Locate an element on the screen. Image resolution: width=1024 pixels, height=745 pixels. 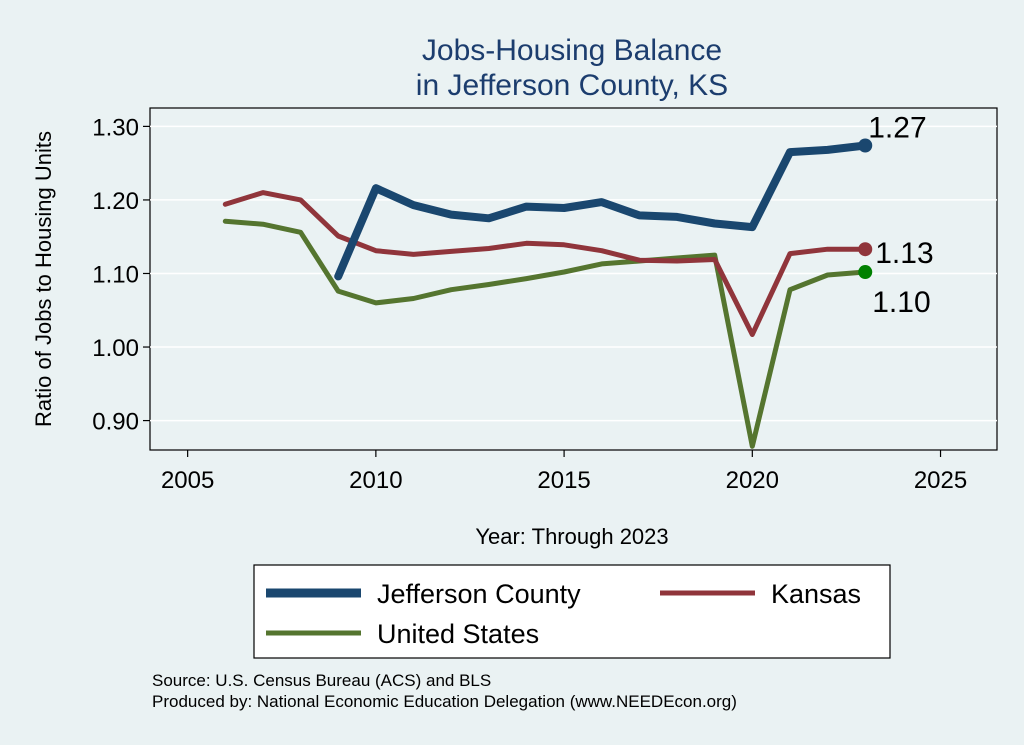
series-line-jefferson-county is located at coordinates (602, 211).